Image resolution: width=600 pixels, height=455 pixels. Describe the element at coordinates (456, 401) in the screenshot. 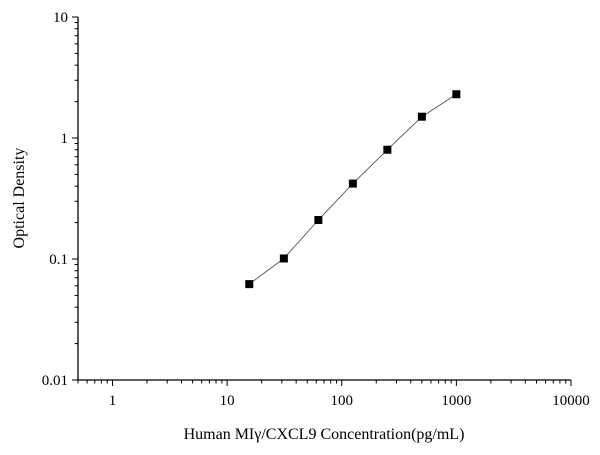

I see `x-tick-label: 1000` at that location.